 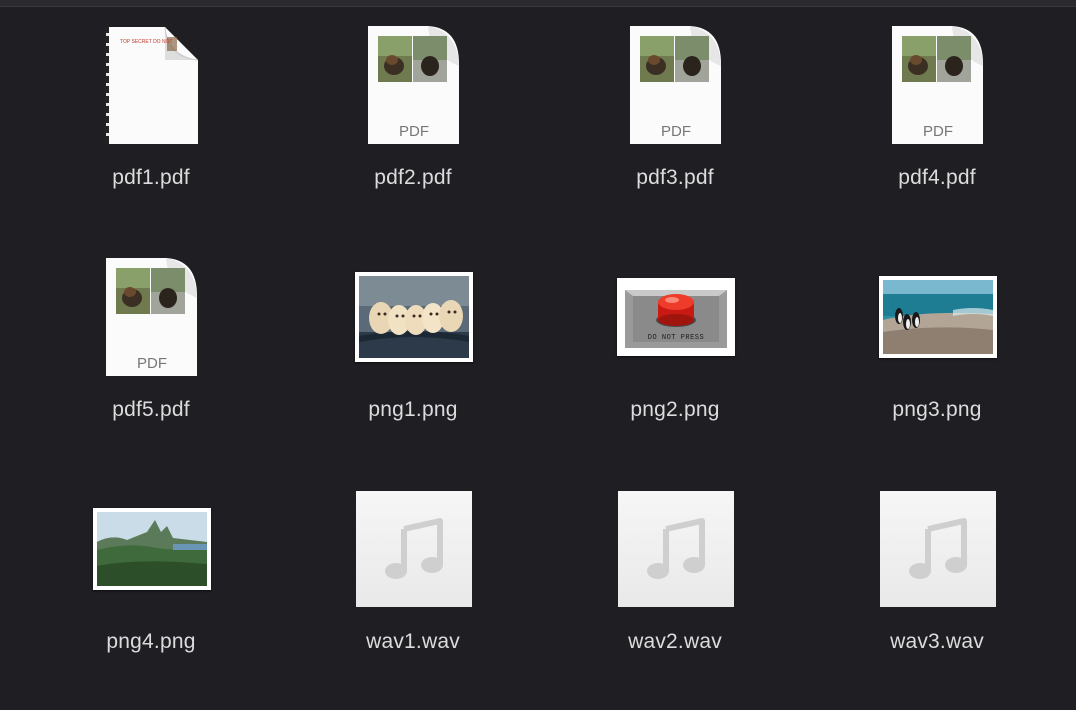 I want to click on file-name: pdf2.pdf, so click(x=413, y=177).